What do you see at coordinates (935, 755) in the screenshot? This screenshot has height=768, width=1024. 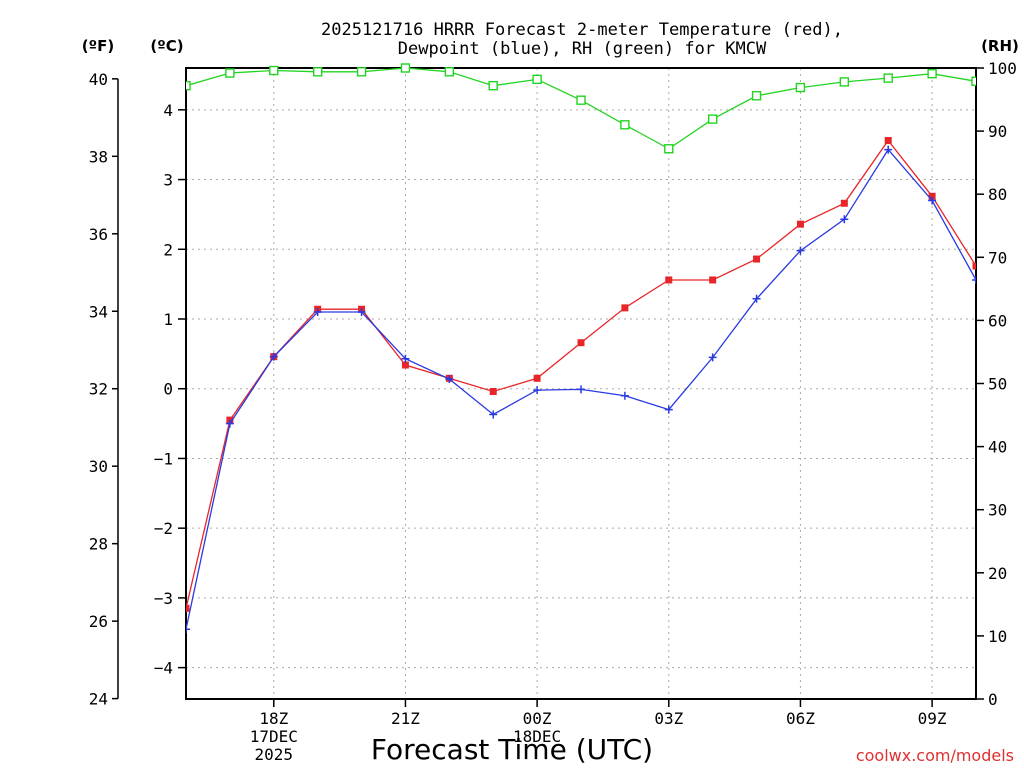 I see `credit-label: coolwx.com/models` at bounding box center [935, 755].